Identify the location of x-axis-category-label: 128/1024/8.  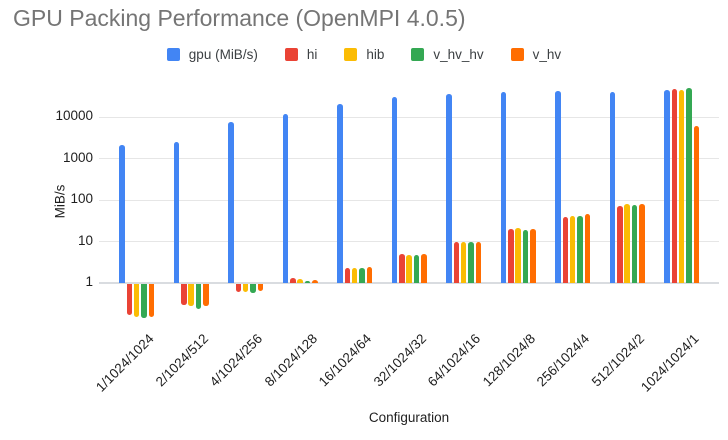
(508, 360).